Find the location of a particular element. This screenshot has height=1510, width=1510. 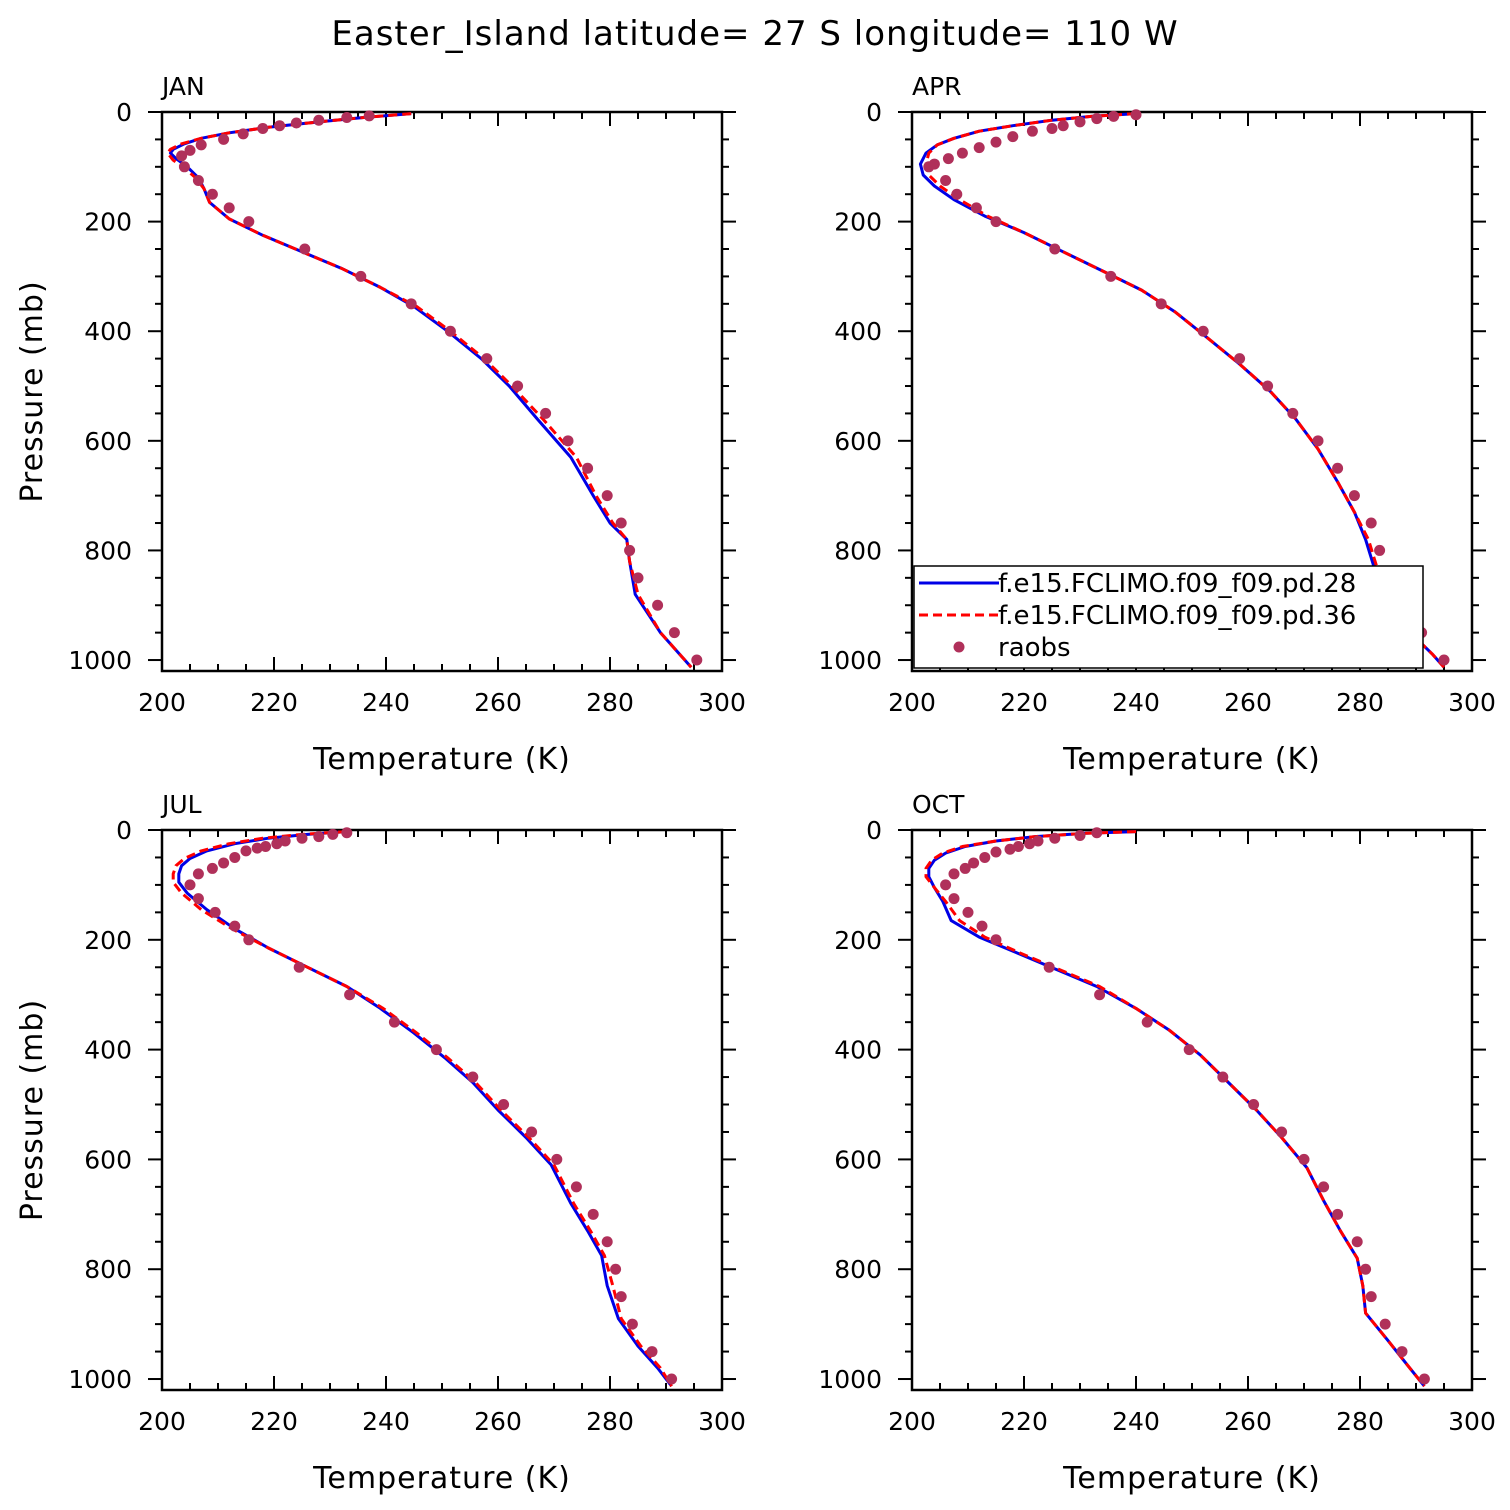

y-tick-label: 400 is located at coordinates (858, 1050).